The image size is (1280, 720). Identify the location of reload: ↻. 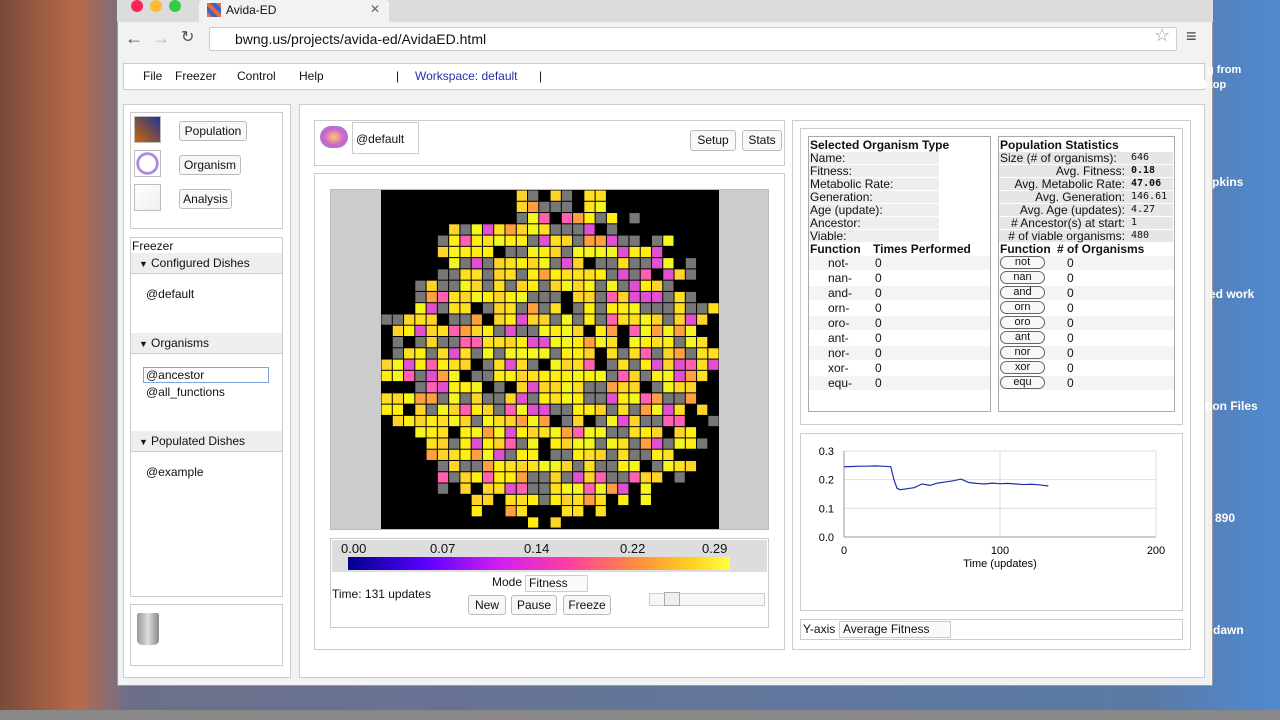
(188, 37).